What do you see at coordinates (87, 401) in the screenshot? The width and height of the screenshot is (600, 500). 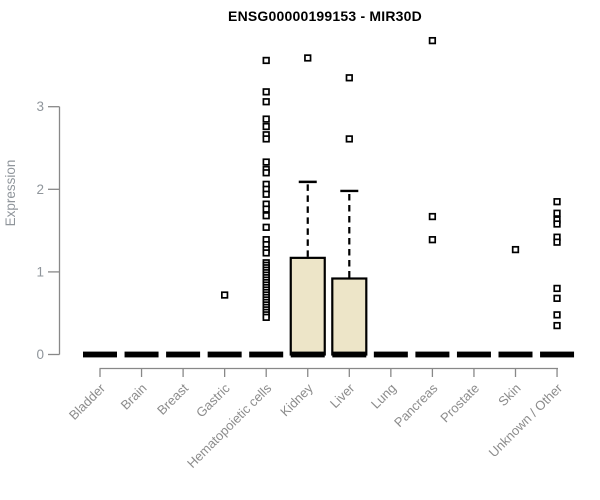 I see `x-category-label: Bladder` at bounding box center [87, 401].